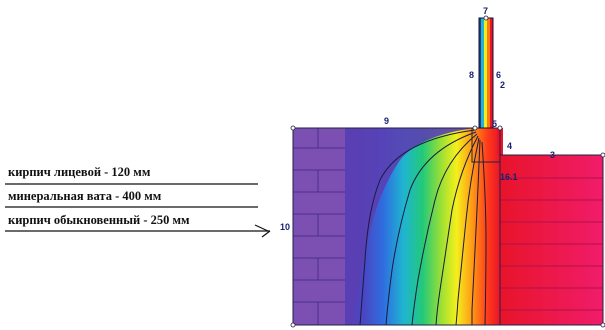 The image size is (605, 330). I want to click on node-label-8: 8, so click(471, 75).